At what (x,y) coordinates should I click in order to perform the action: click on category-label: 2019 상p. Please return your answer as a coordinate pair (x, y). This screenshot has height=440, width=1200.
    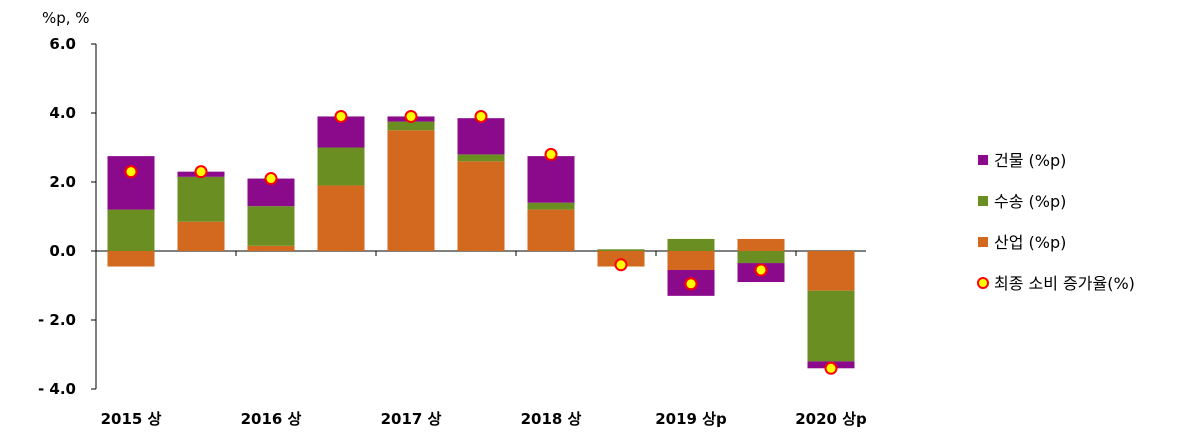
    Looking at the image, I should click on (691, 419).